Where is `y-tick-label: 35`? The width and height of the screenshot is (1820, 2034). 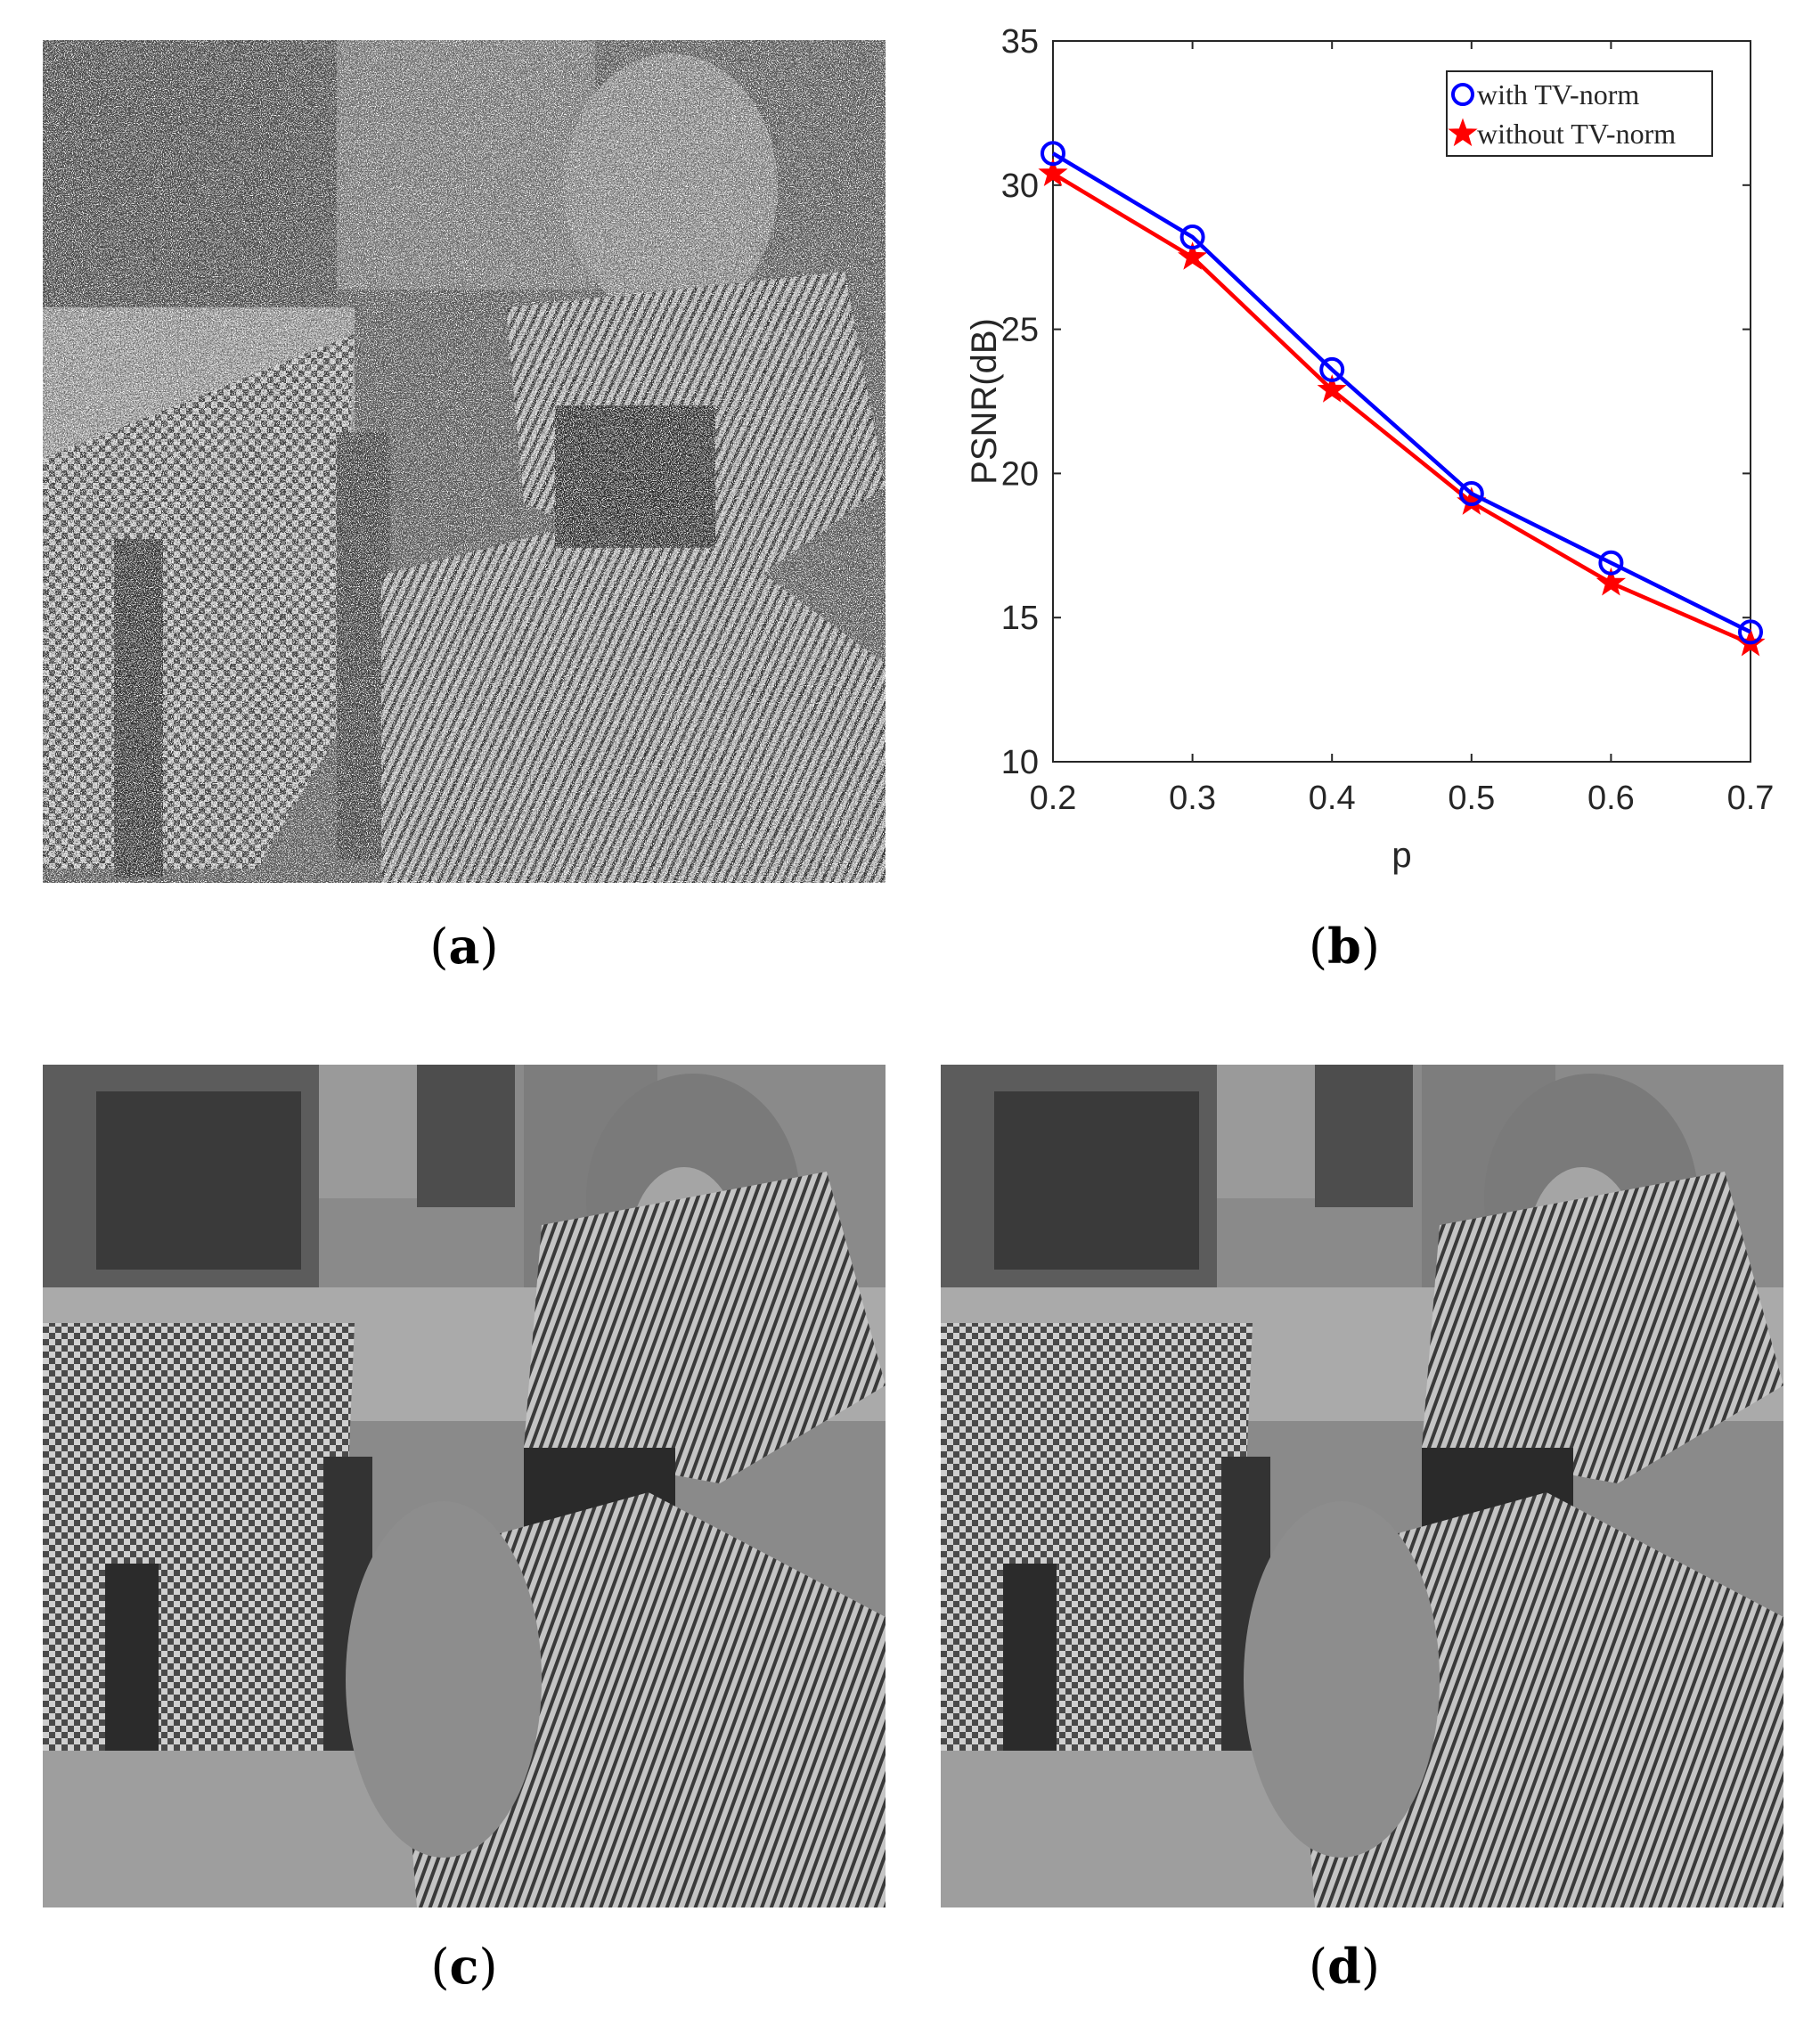
y-tick-label: 35 is located at coordinates (1020, 42).